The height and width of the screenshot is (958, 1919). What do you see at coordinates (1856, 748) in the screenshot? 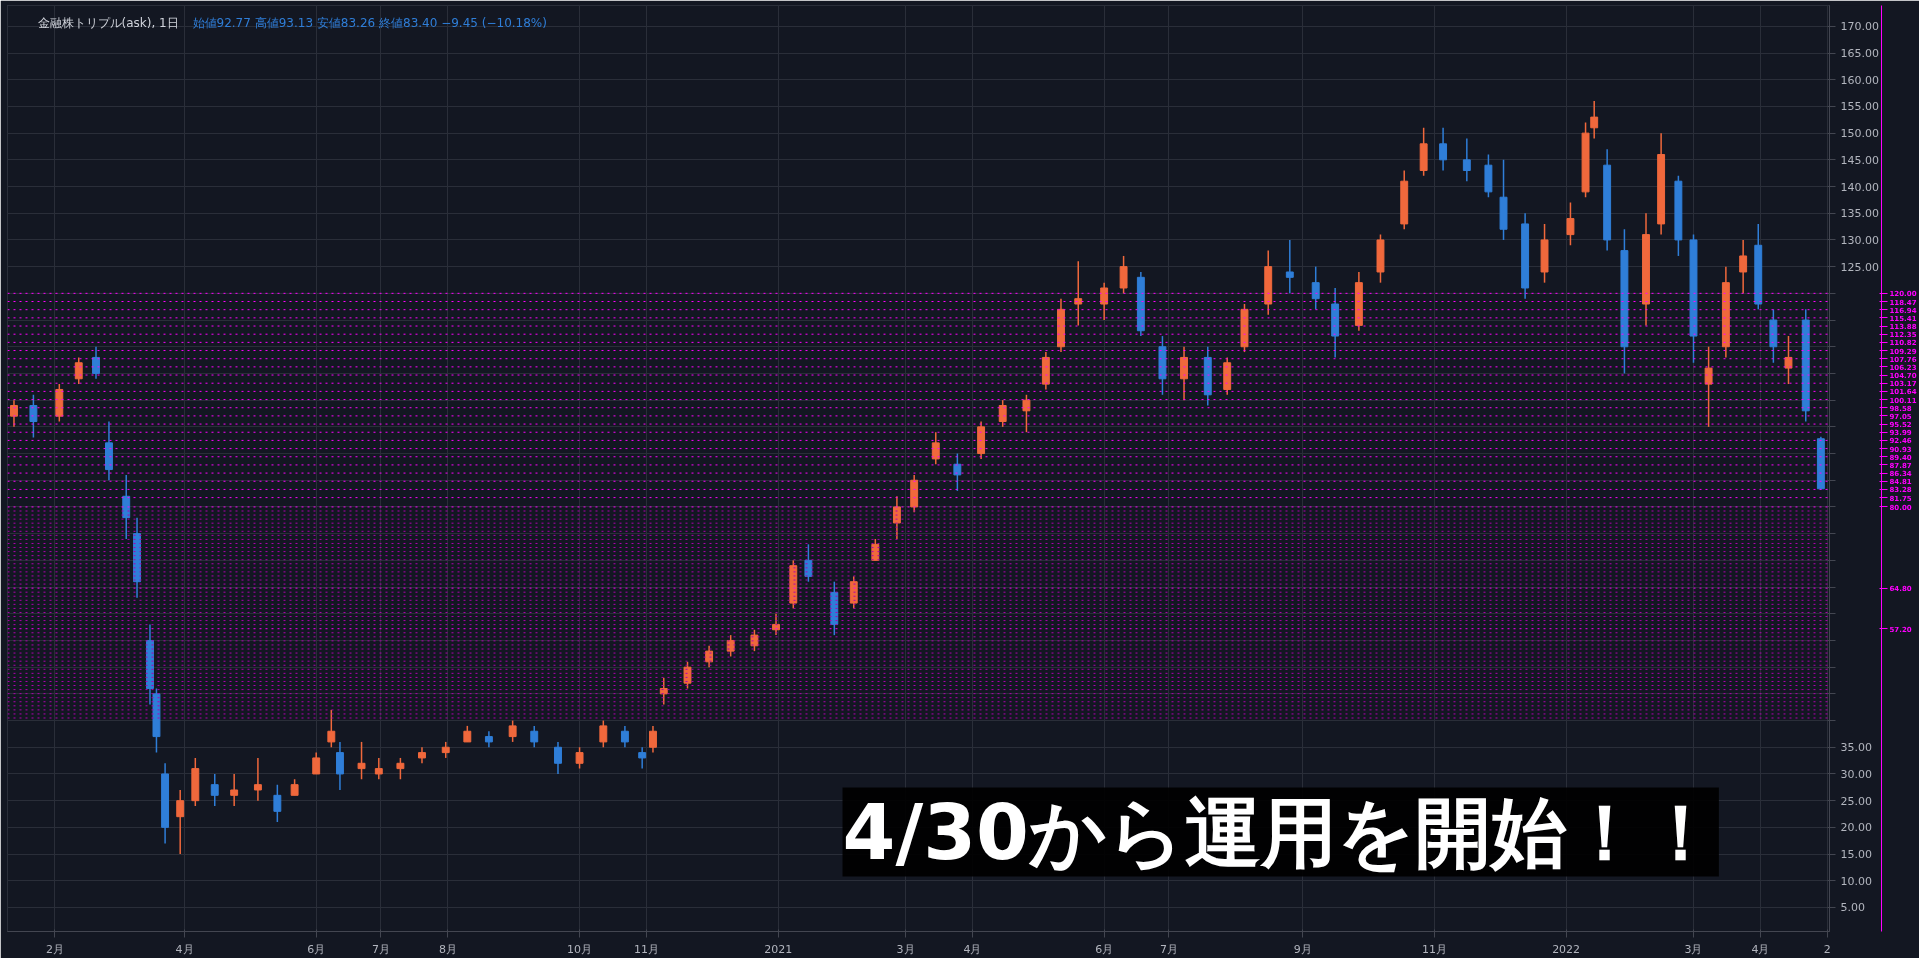
I see `y-tick-label: 35.00` at bounding box center [1856, 748].